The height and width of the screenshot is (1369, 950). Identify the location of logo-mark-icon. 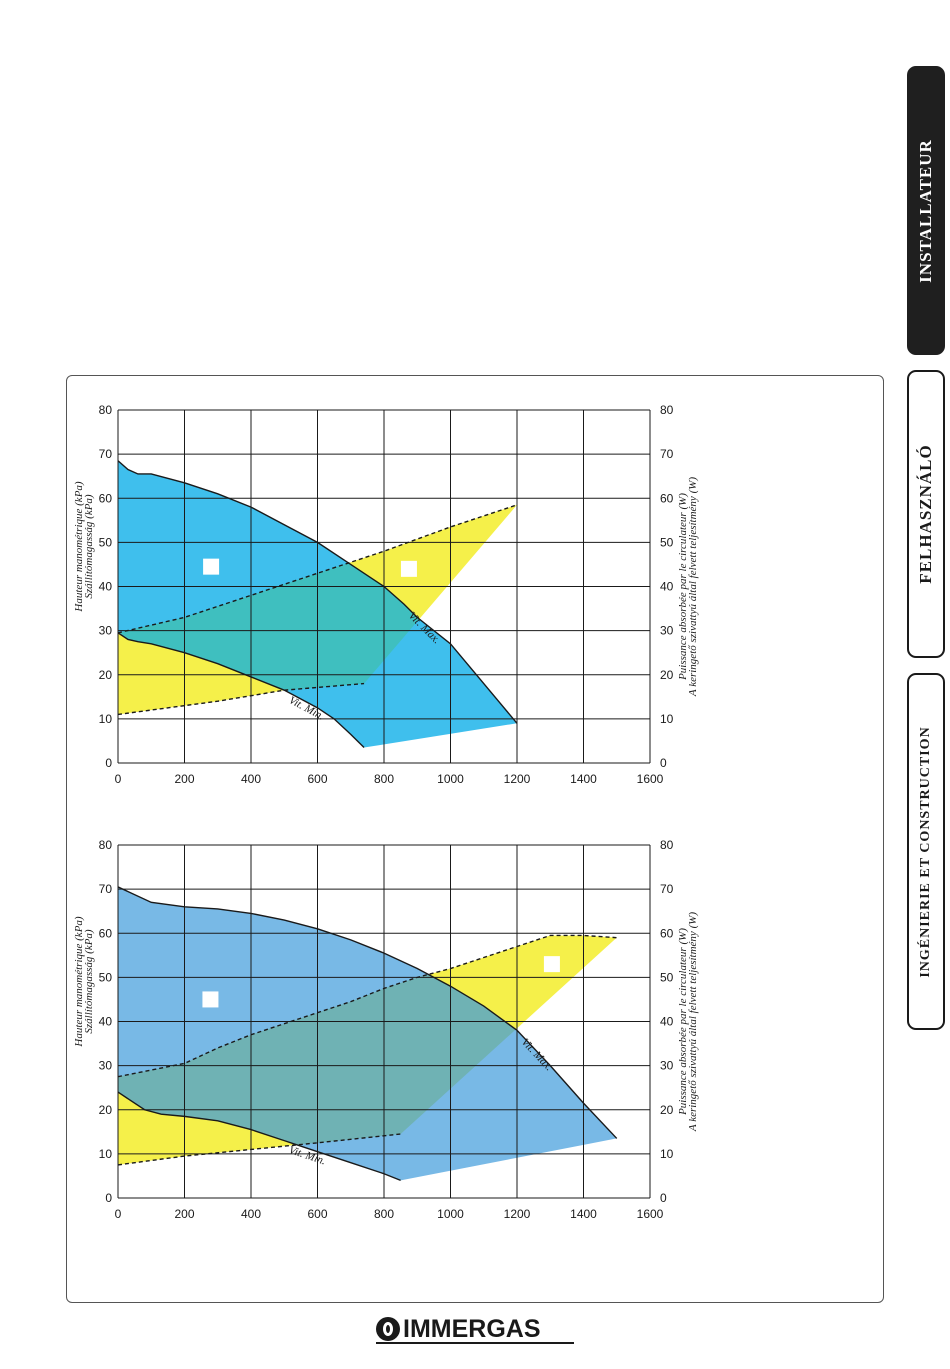
(388, 1329).